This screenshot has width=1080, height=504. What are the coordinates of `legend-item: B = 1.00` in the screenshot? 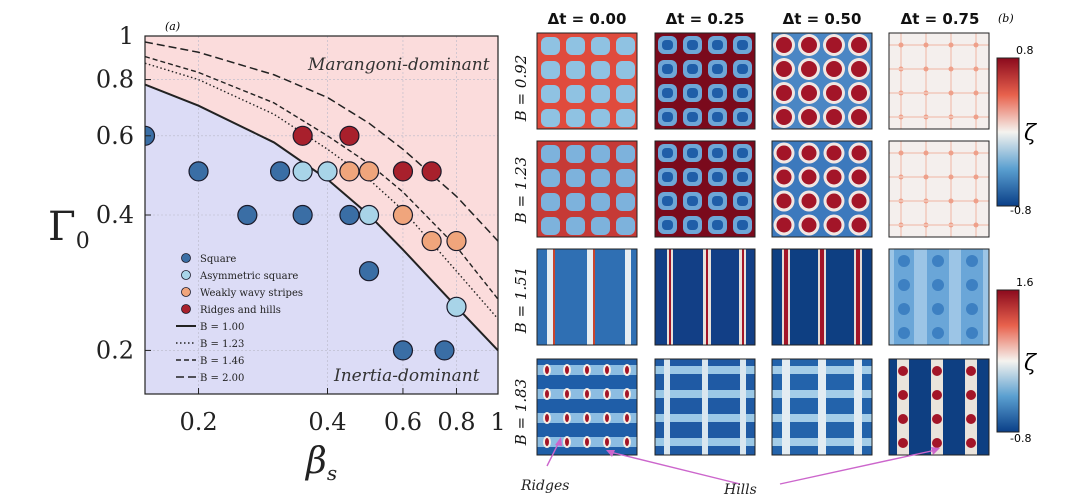 It's located at (210, 327).